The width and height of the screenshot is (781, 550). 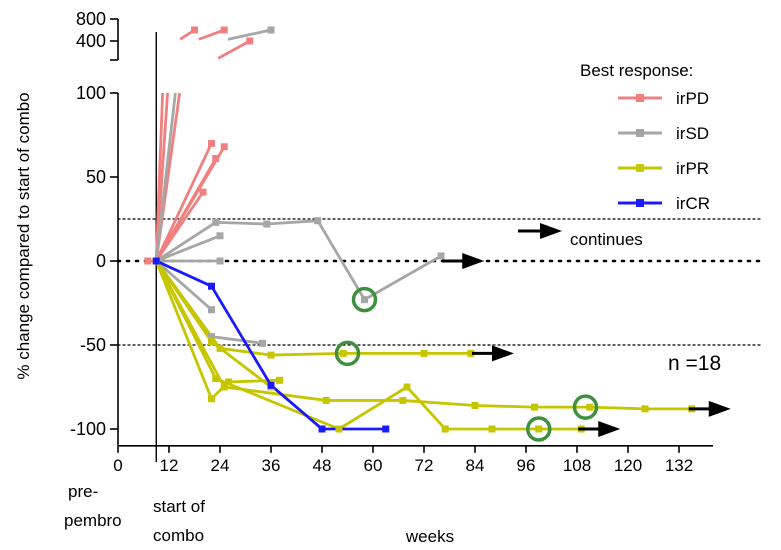 I want to click on x-tick-label: 72, so click(x=424, y=465).